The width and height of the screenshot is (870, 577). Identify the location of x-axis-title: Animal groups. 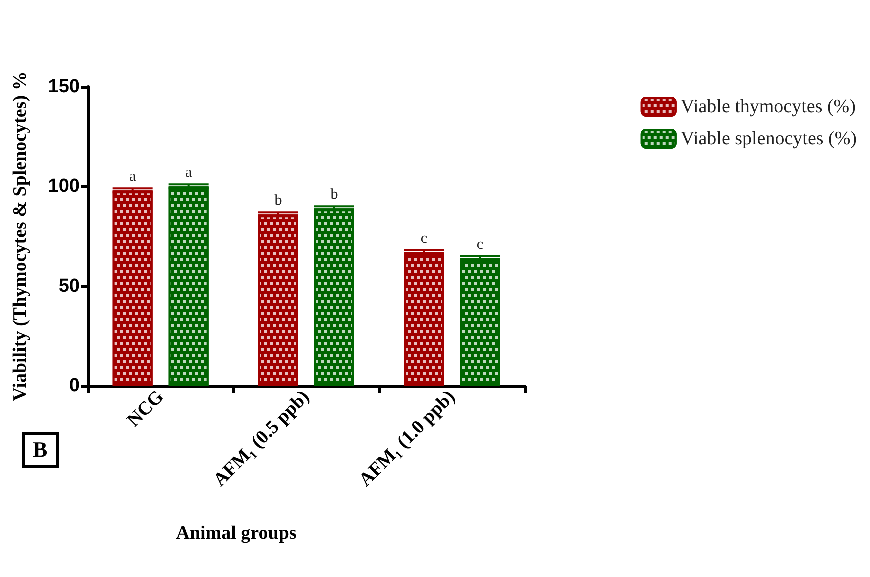
(236, 533).